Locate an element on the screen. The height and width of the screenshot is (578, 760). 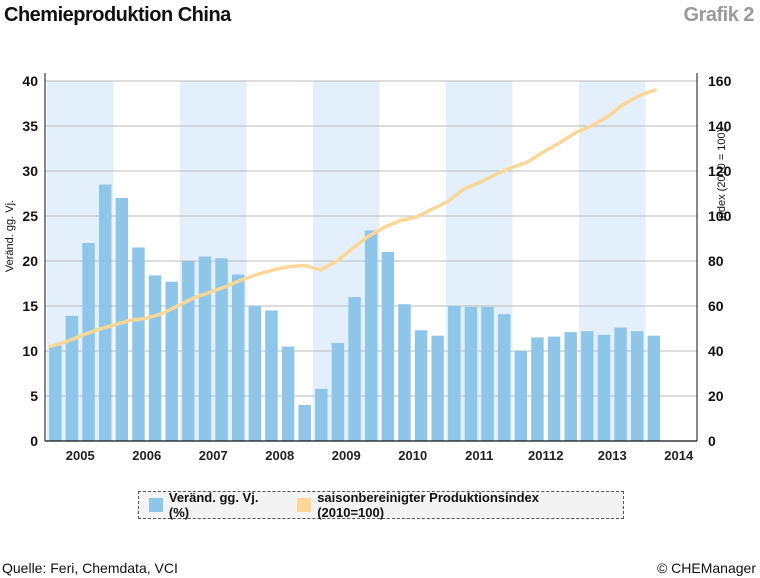
y-tick-left: 35 is located at coordinates (30, 126).